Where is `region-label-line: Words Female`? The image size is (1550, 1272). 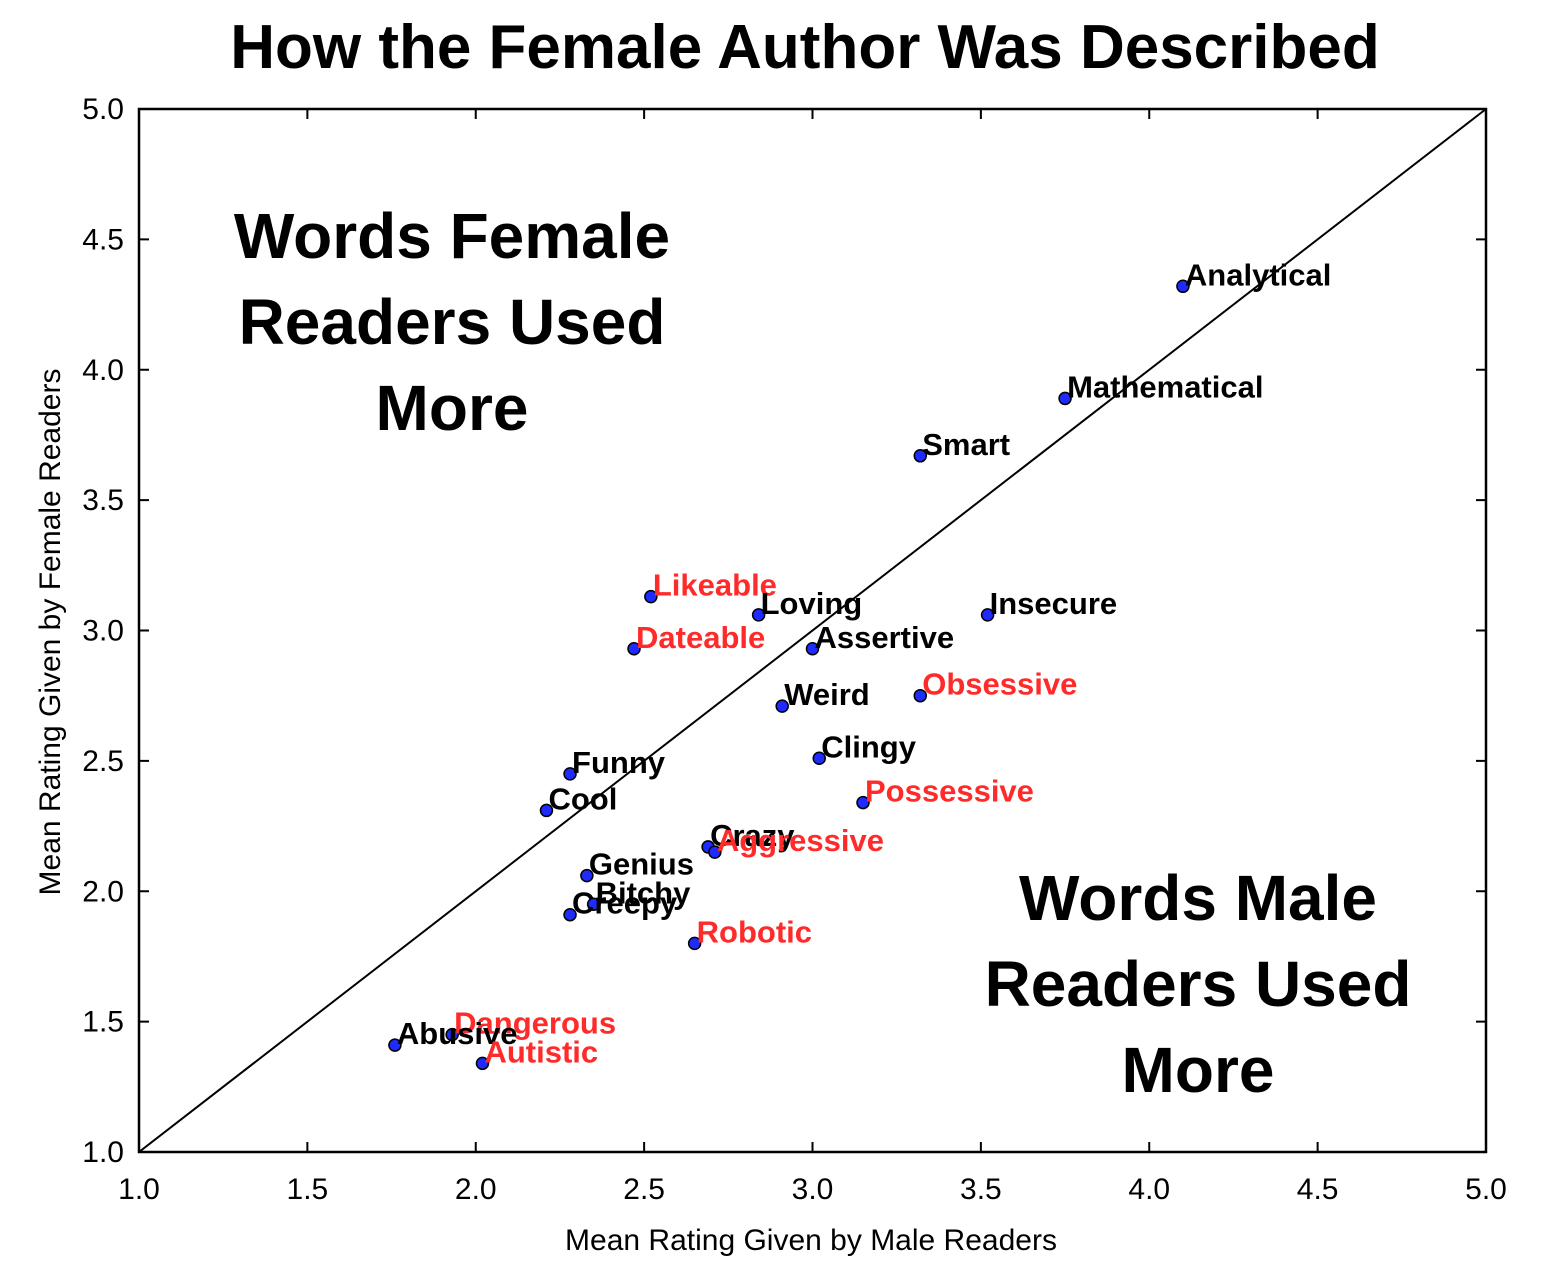 region-label-line: Words Female is located at coordinates (452, 236).